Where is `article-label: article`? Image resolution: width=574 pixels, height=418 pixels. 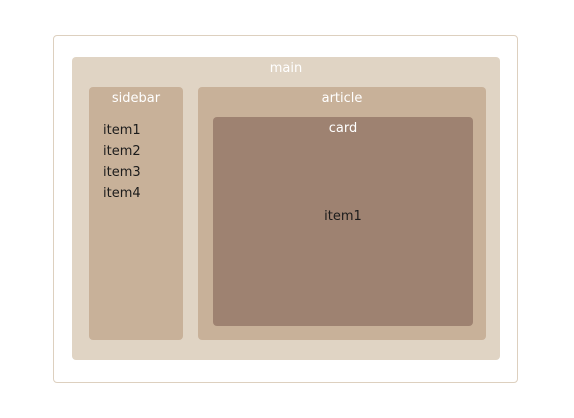
article-label: article is located at coordinates (342, 98).